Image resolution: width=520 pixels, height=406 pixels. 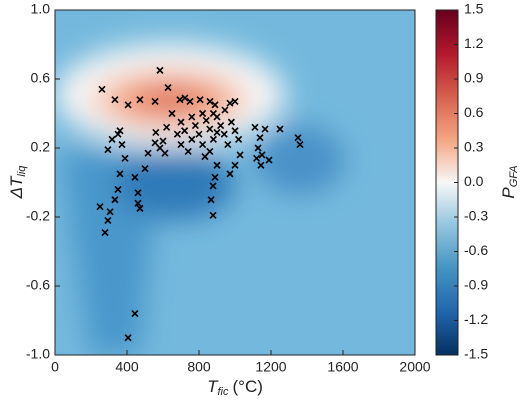 I want to click on y-axis-label: ΔTliq, so click(x=17, y=182).